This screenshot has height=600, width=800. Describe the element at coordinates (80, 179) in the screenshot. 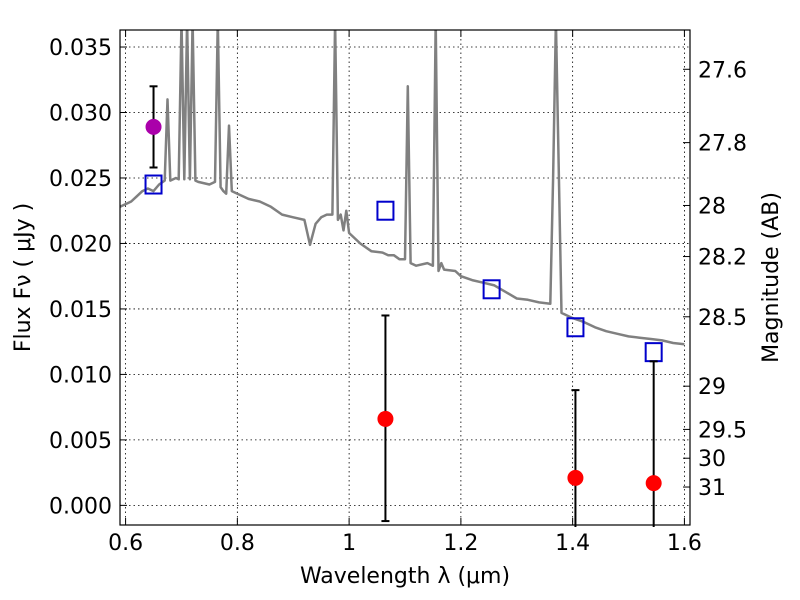

I see `y-tick-label: 0.025` at that location.